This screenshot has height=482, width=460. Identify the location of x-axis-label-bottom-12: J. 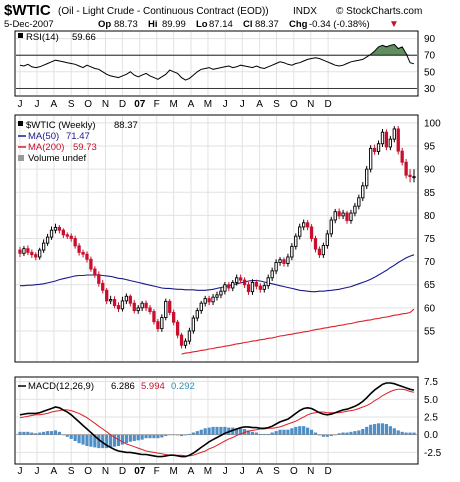
(225, 471).